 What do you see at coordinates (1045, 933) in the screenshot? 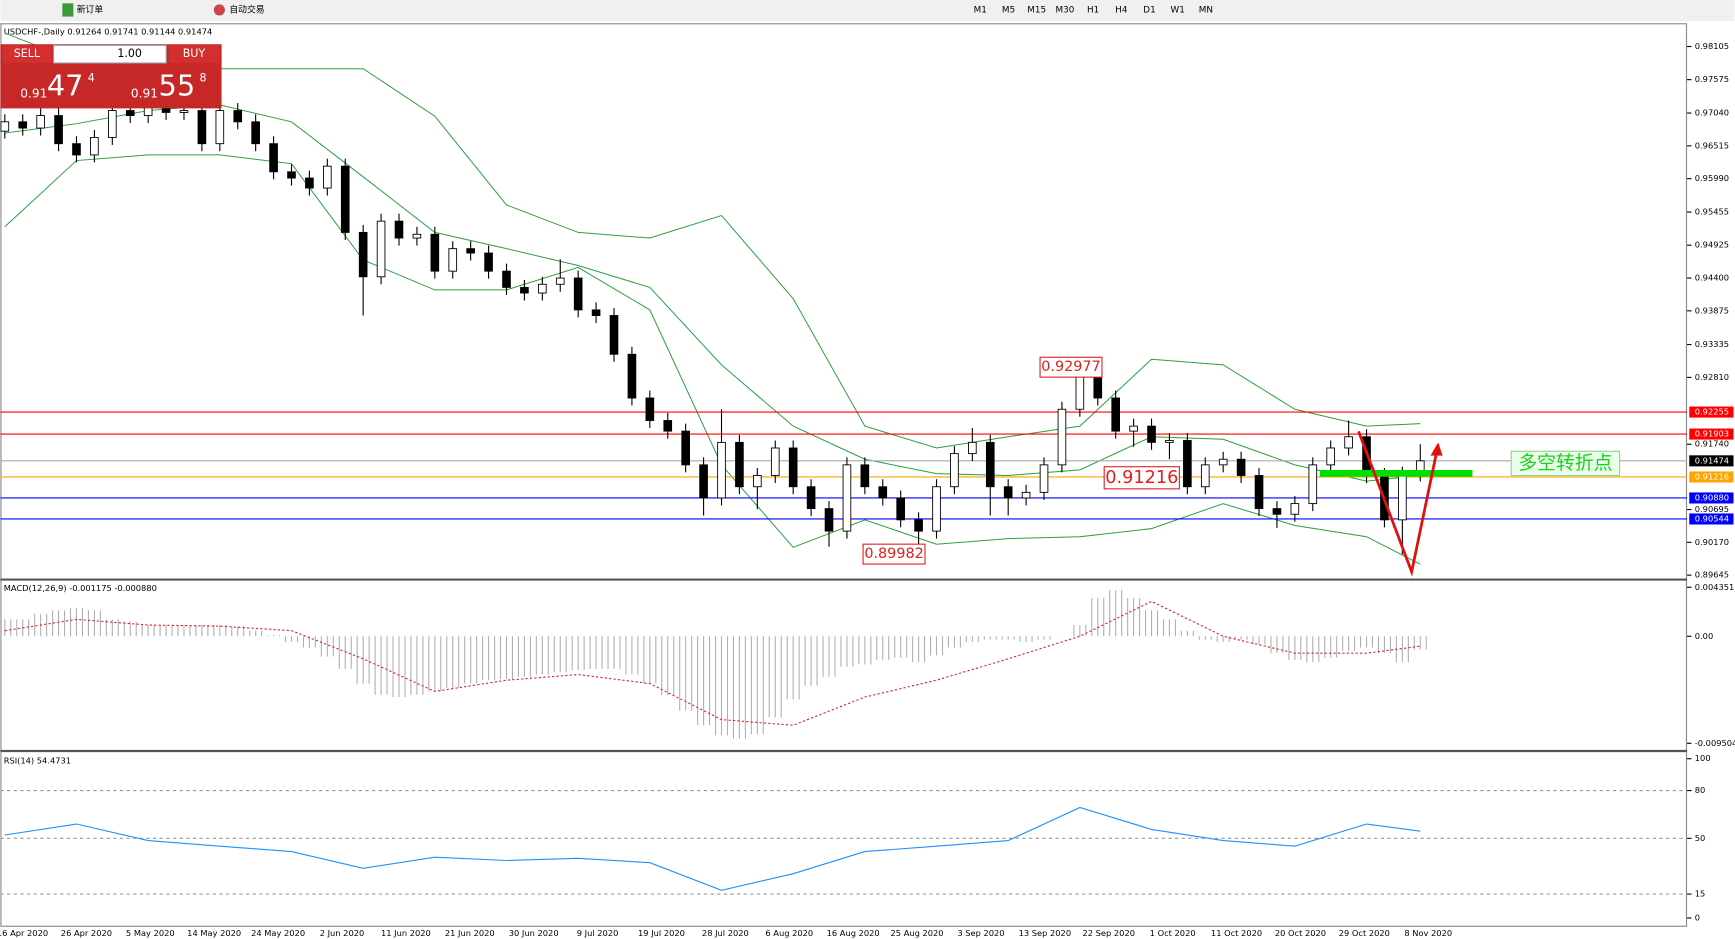
I see `x-tick-label: 13 Sep 2020` at bounding box center [1045, 933].